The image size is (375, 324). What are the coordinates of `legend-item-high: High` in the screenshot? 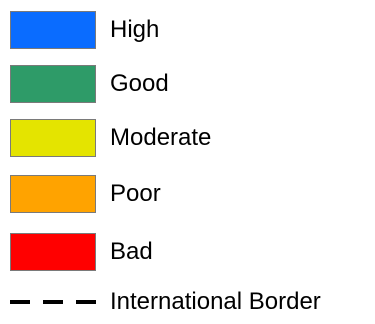 It's located at (84, 30).